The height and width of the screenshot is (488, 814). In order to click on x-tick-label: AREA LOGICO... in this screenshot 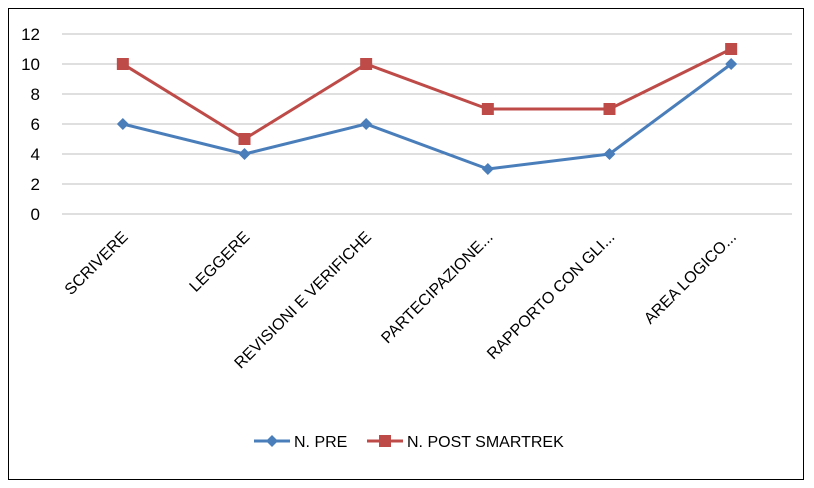, I will do `click(690, 278)`.